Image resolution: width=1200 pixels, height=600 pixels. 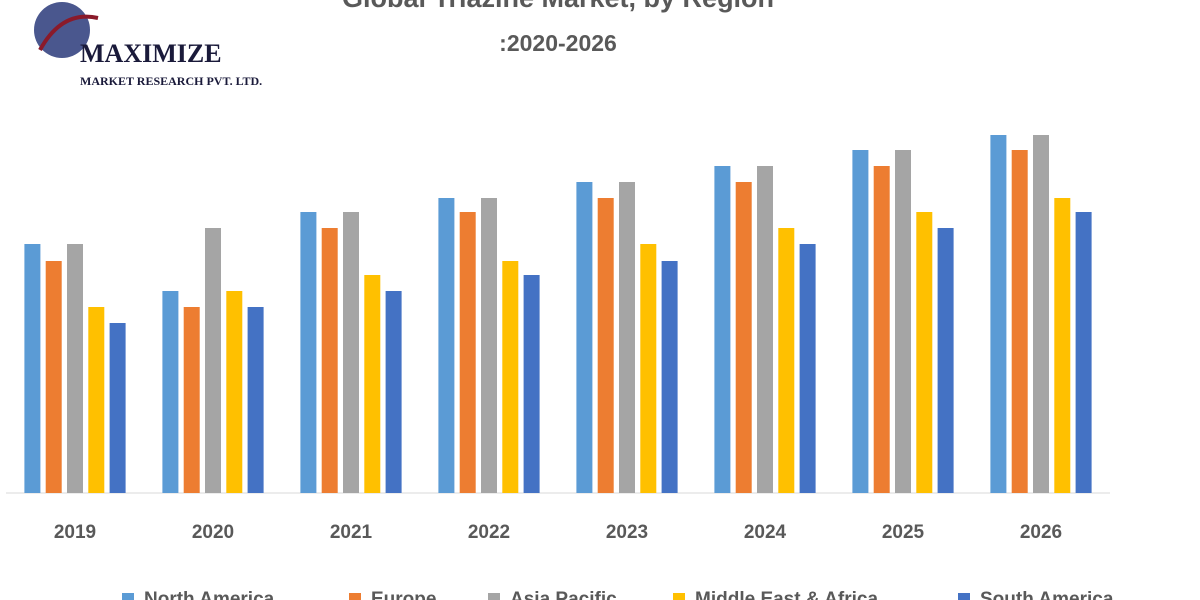 I want to click on legend-label: Asia Pacific, so click(x=563, y=594).